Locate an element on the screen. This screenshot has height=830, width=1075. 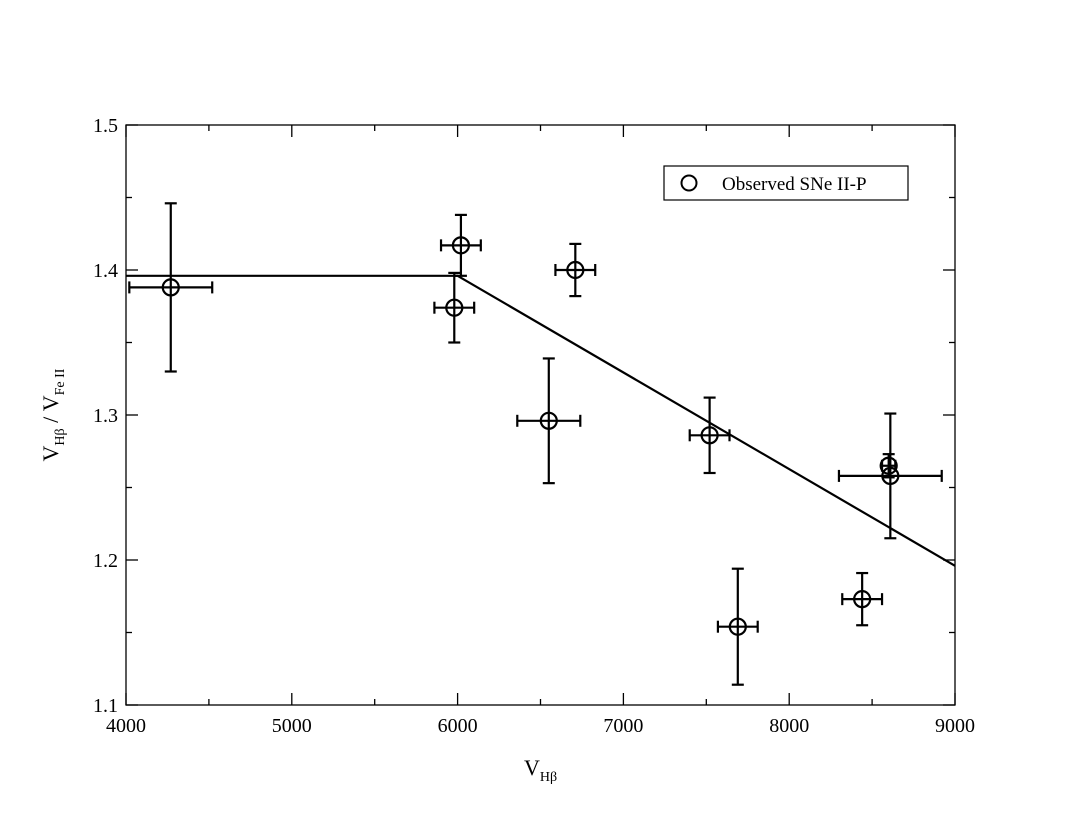
x-tick-label: 9000 is located at coordinates (955, 726).